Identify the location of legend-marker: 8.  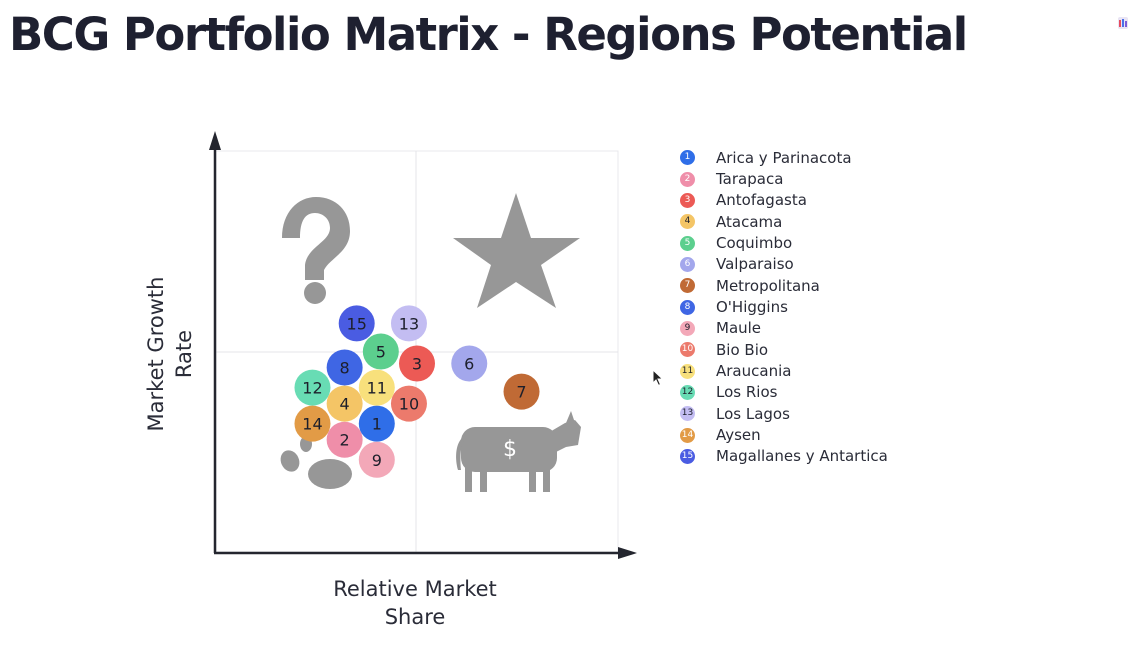
(687, 307).